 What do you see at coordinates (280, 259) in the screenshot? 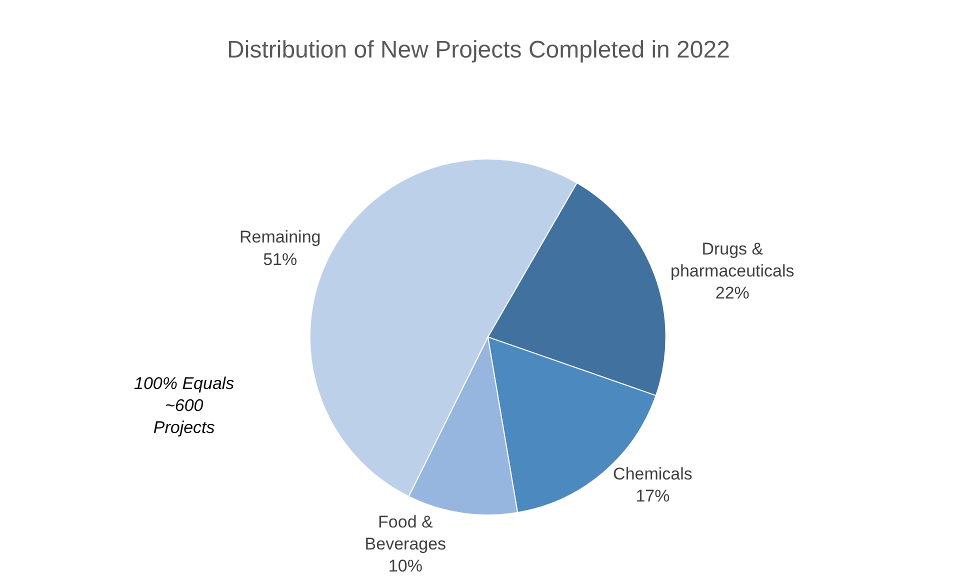
I see `data-label: 51%` at bounding box center [280, 259].